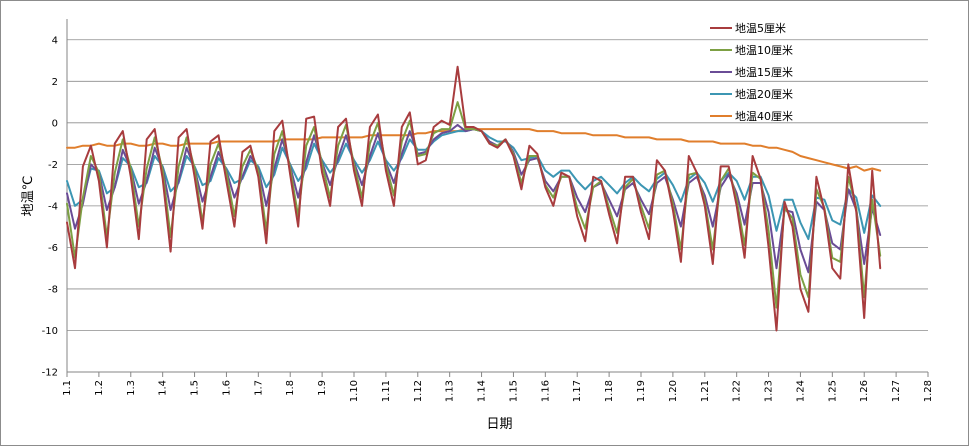  I want to click on x-tick-label: 1.16, so click(545, 391).